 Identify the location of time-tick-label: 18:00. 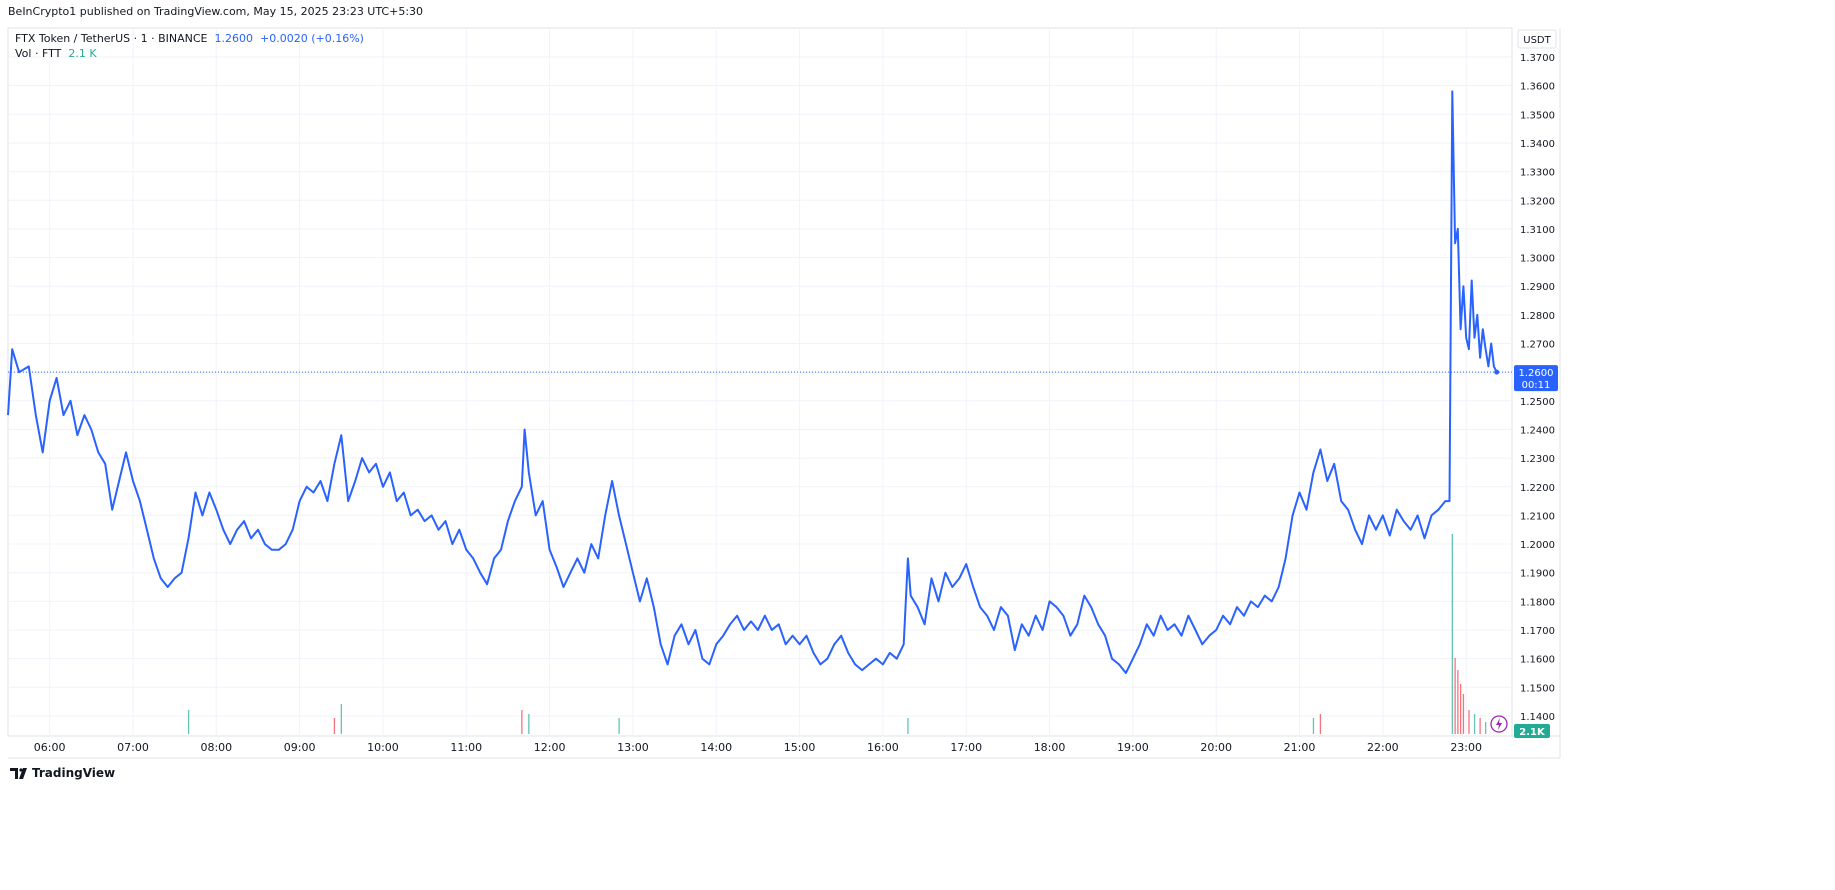
(1050, 747).